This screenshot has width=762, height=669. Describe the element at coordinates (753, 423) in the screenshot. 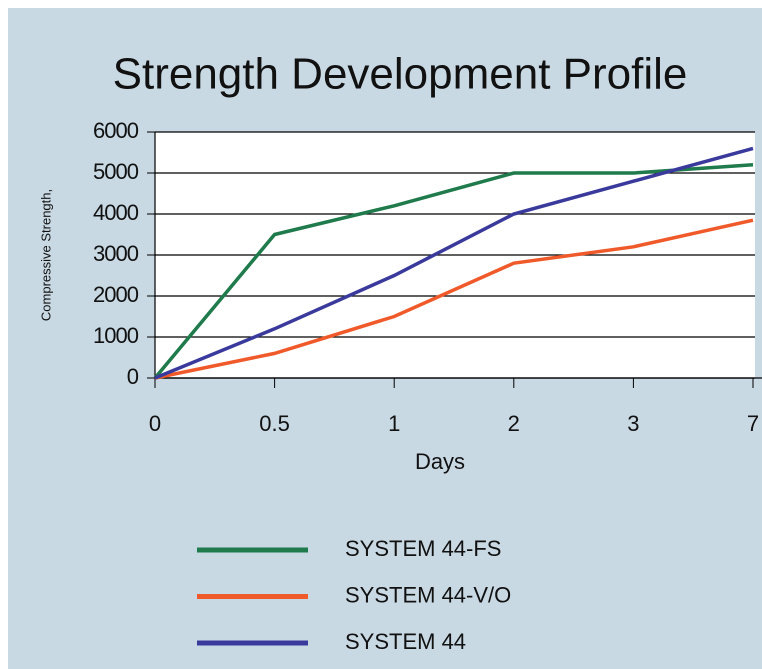

I see `x-tick-label: 7` at that location.